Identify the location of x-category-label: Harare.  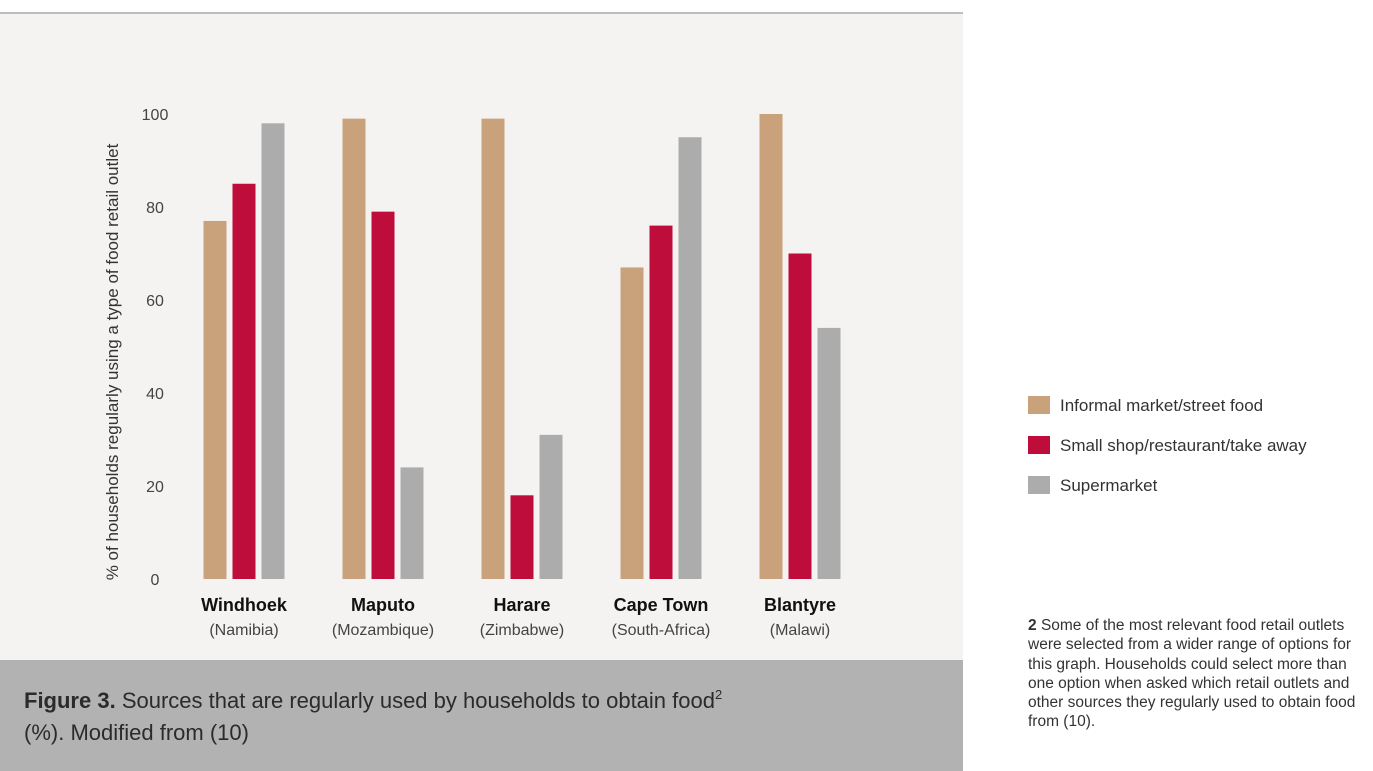
(521, 605).